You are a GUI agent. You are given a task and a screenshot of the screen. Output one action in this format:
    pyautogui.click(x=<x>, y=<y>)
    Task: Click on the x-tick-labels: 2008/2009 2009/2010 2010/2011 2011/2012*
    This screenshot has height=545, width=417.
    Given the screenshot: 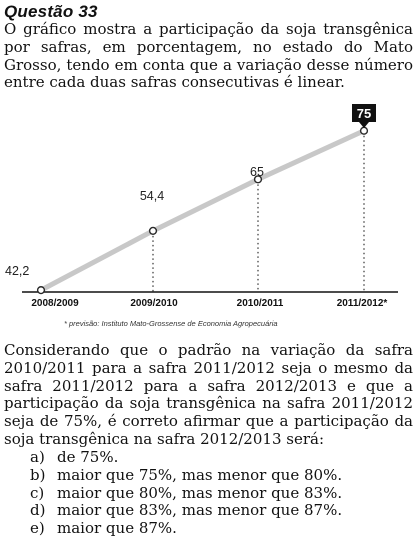 What is the action you would take?
    pyautogui.click(x=209, y=303)
    